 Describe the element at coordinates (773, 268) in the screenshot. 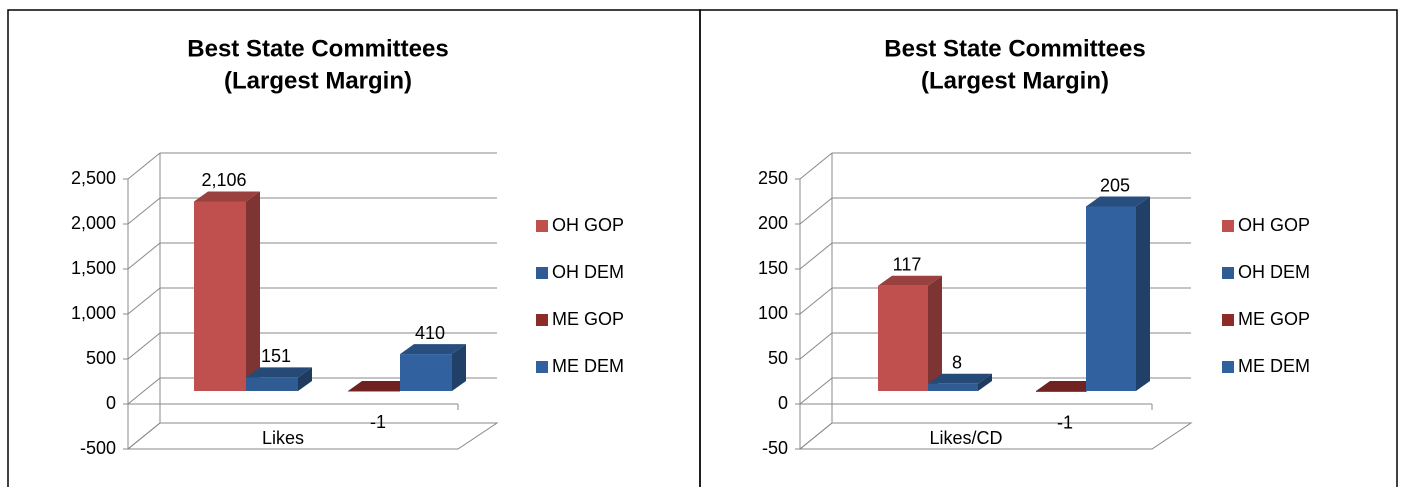

I see `y-tick-label: 150` at that location.